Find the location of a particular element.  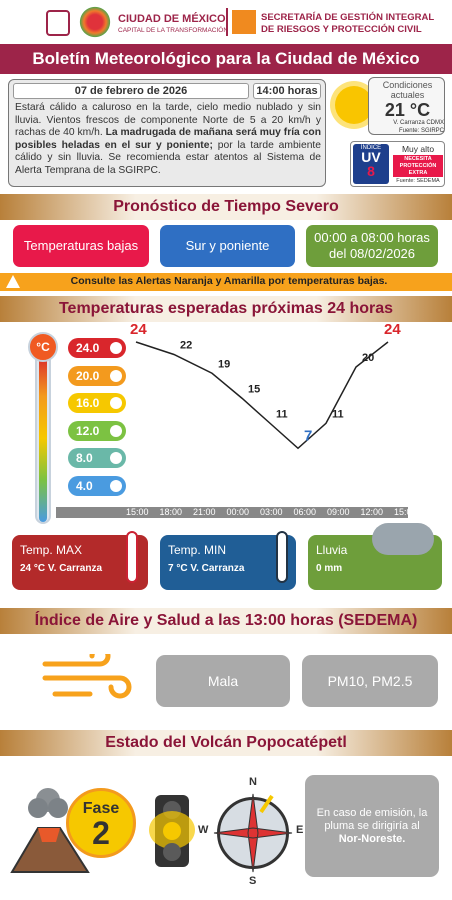

hour-label: 03:00 is located at coordinates (271, 512).